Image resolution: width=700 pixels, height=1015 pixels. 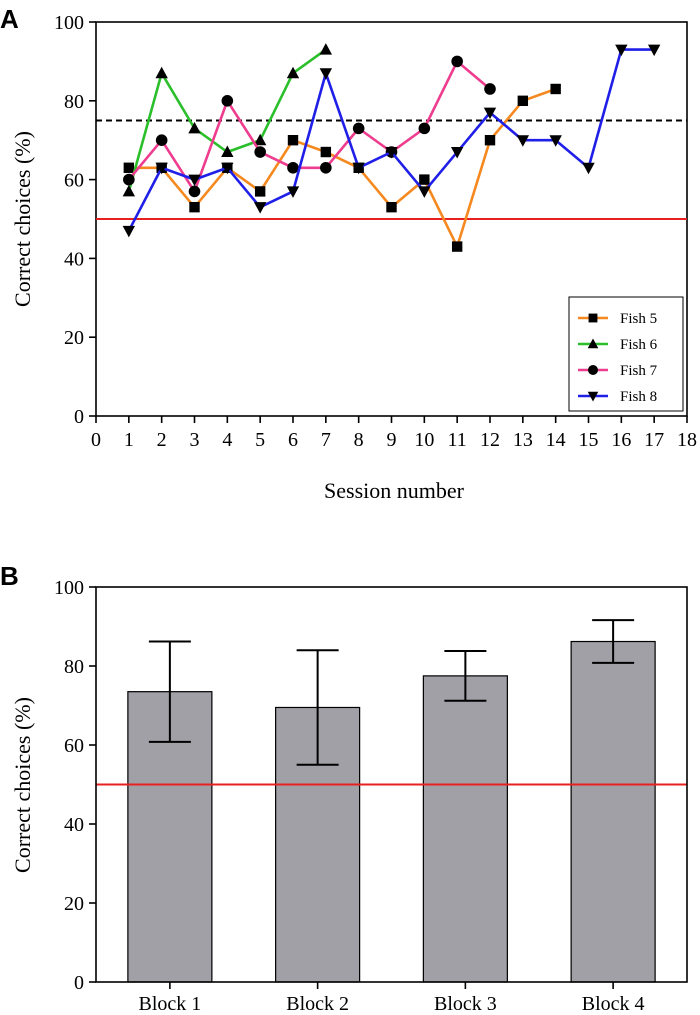 I want to click on panel-b-y-tick-label: 60, so click(x=74, y=746).